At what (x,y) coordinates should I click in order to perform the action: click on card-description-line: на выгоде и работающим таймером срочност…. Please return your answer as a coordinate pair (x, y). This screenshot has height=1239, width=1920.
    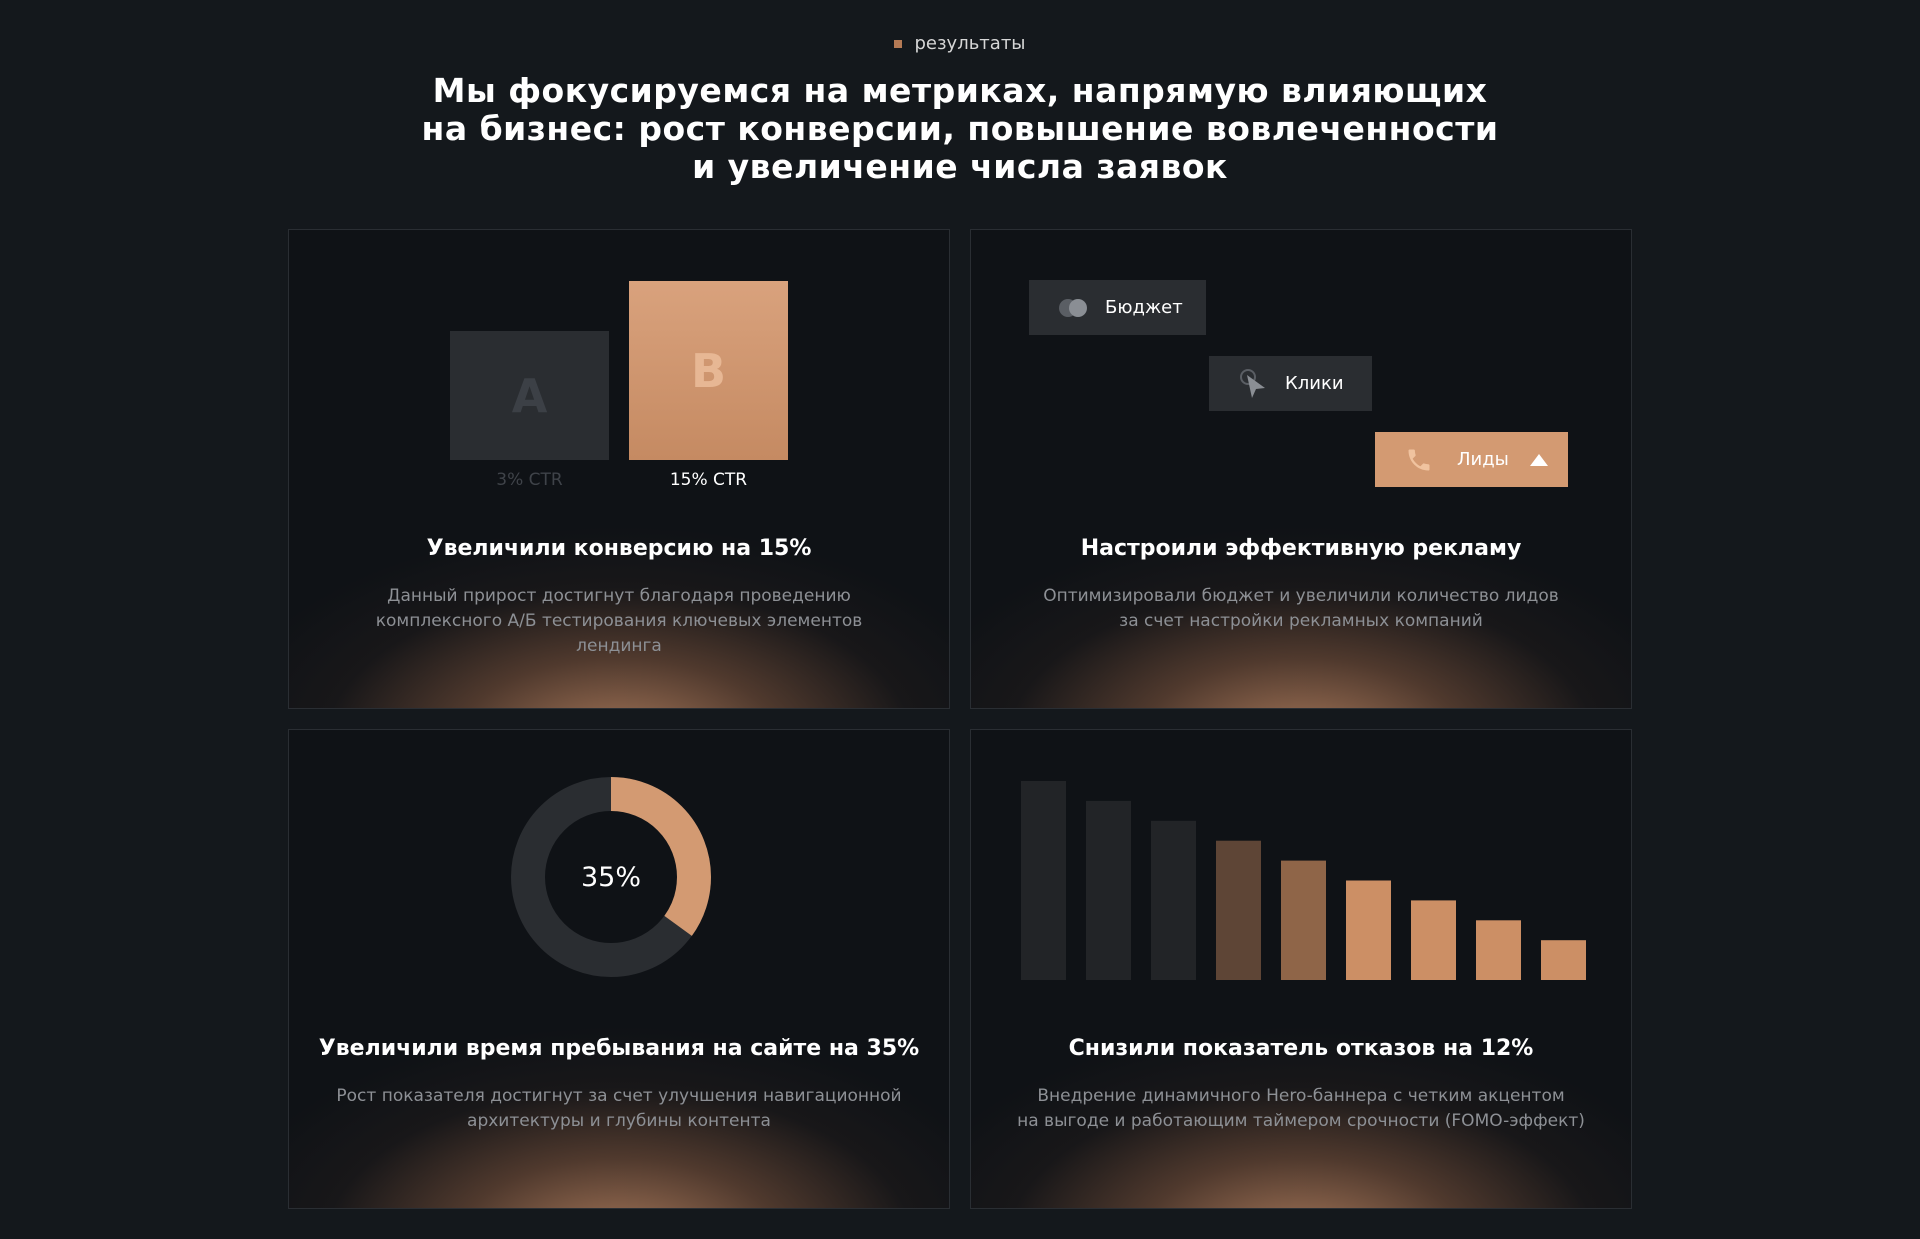
    Looking at the image, I should click on (1301, 1121).